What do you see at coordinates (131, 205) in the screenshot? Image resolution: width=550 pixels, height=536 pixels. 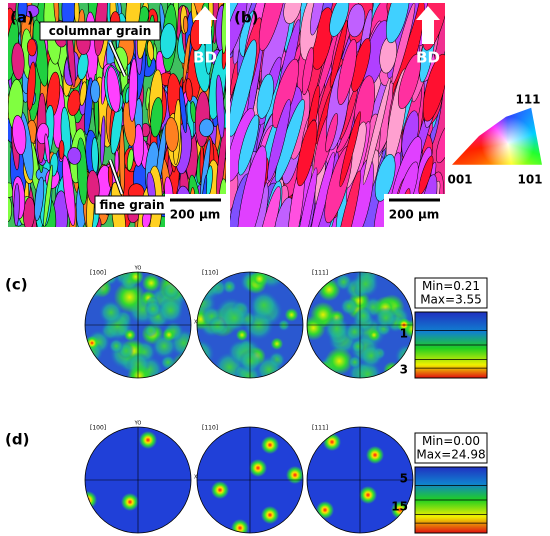 I see `annotation: fine grain` at bounding box center [131, 205].